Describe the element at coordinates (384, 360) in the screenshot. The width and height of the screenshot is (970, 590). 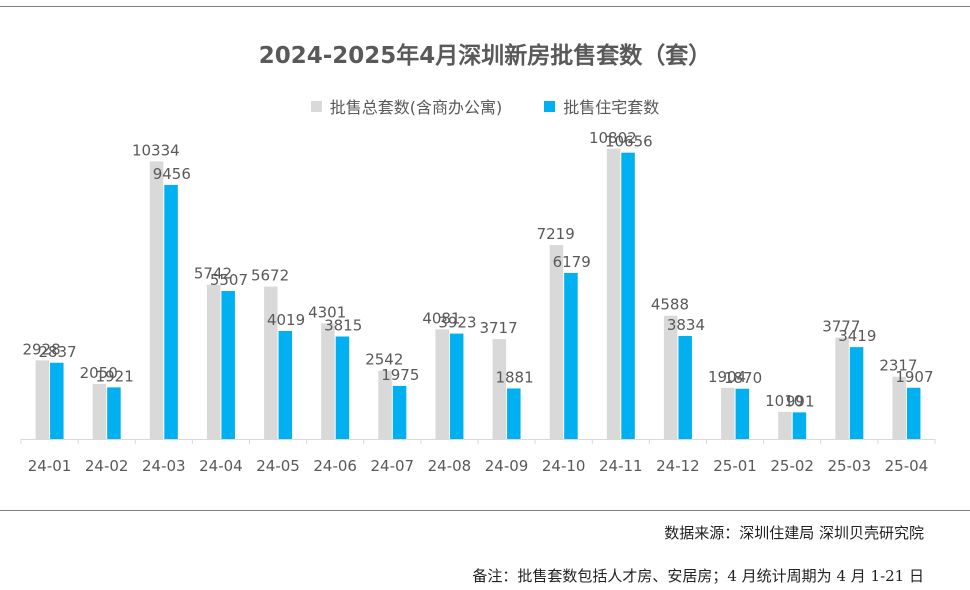
I see `data-label-total: 2542` at that location.